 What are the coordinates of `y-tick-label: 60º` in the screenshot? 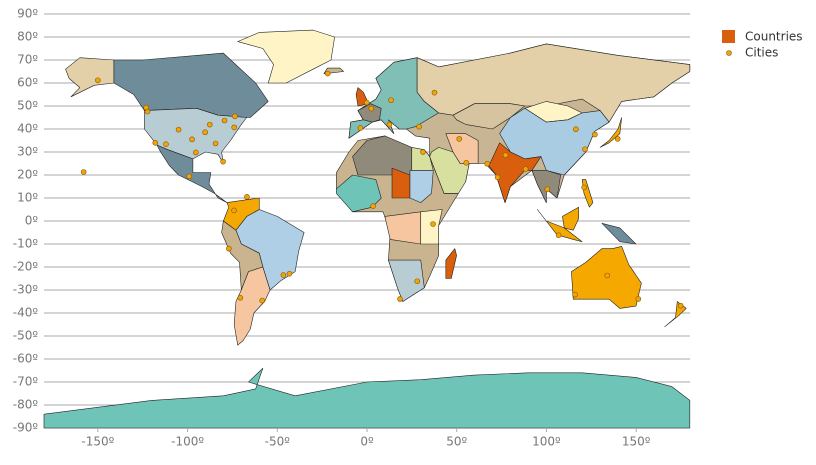 It's located at (27, 83).